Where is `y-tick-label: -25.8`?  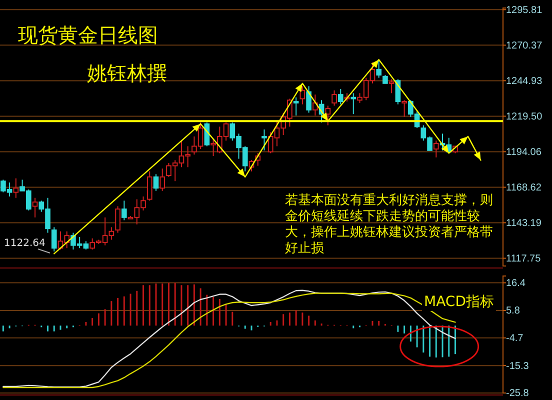
y-tick-label: -25.8 is located at coordinates (518, 394).